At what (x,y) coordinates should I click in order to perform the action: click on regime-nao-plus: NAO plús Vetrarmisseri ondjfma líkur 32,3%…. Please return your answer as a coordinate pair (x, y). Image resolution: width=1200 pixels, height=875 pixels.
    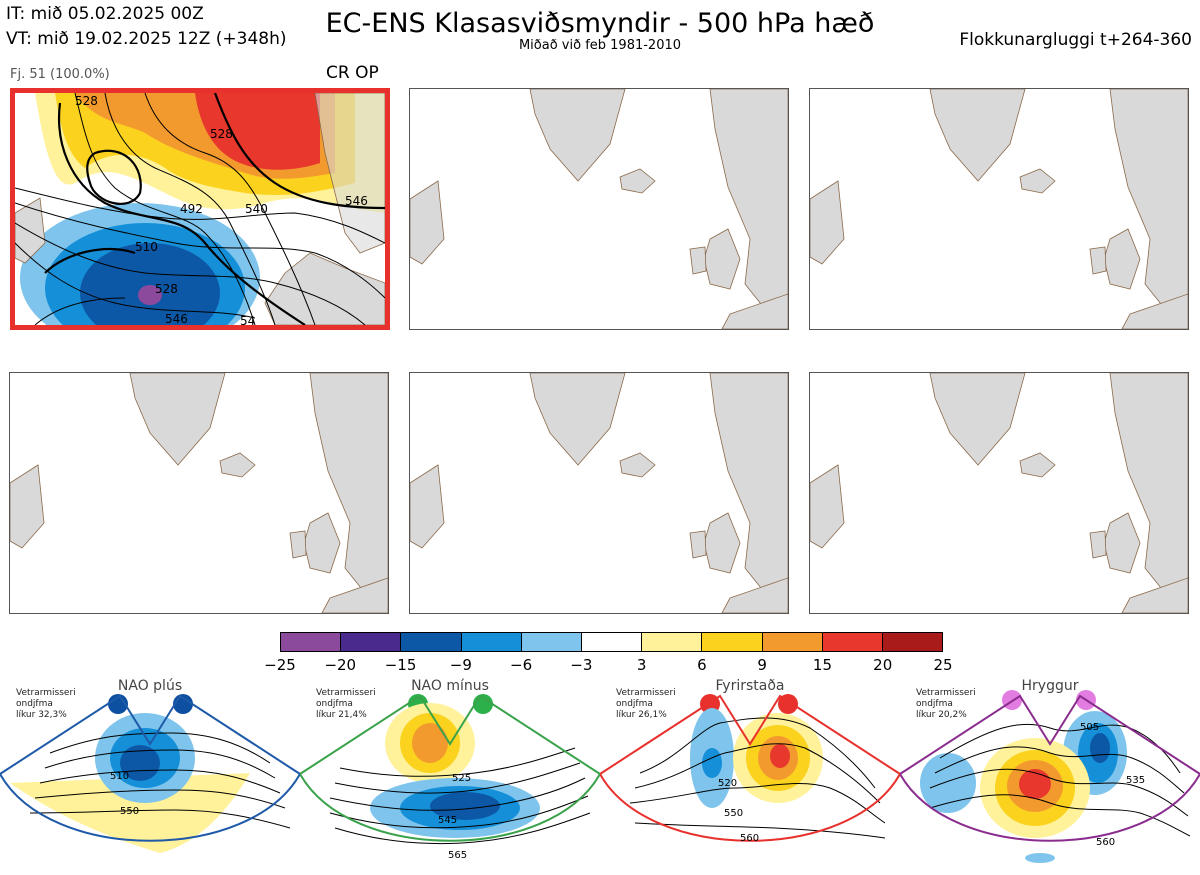
    Looking at the image, I should click on (151, 774).